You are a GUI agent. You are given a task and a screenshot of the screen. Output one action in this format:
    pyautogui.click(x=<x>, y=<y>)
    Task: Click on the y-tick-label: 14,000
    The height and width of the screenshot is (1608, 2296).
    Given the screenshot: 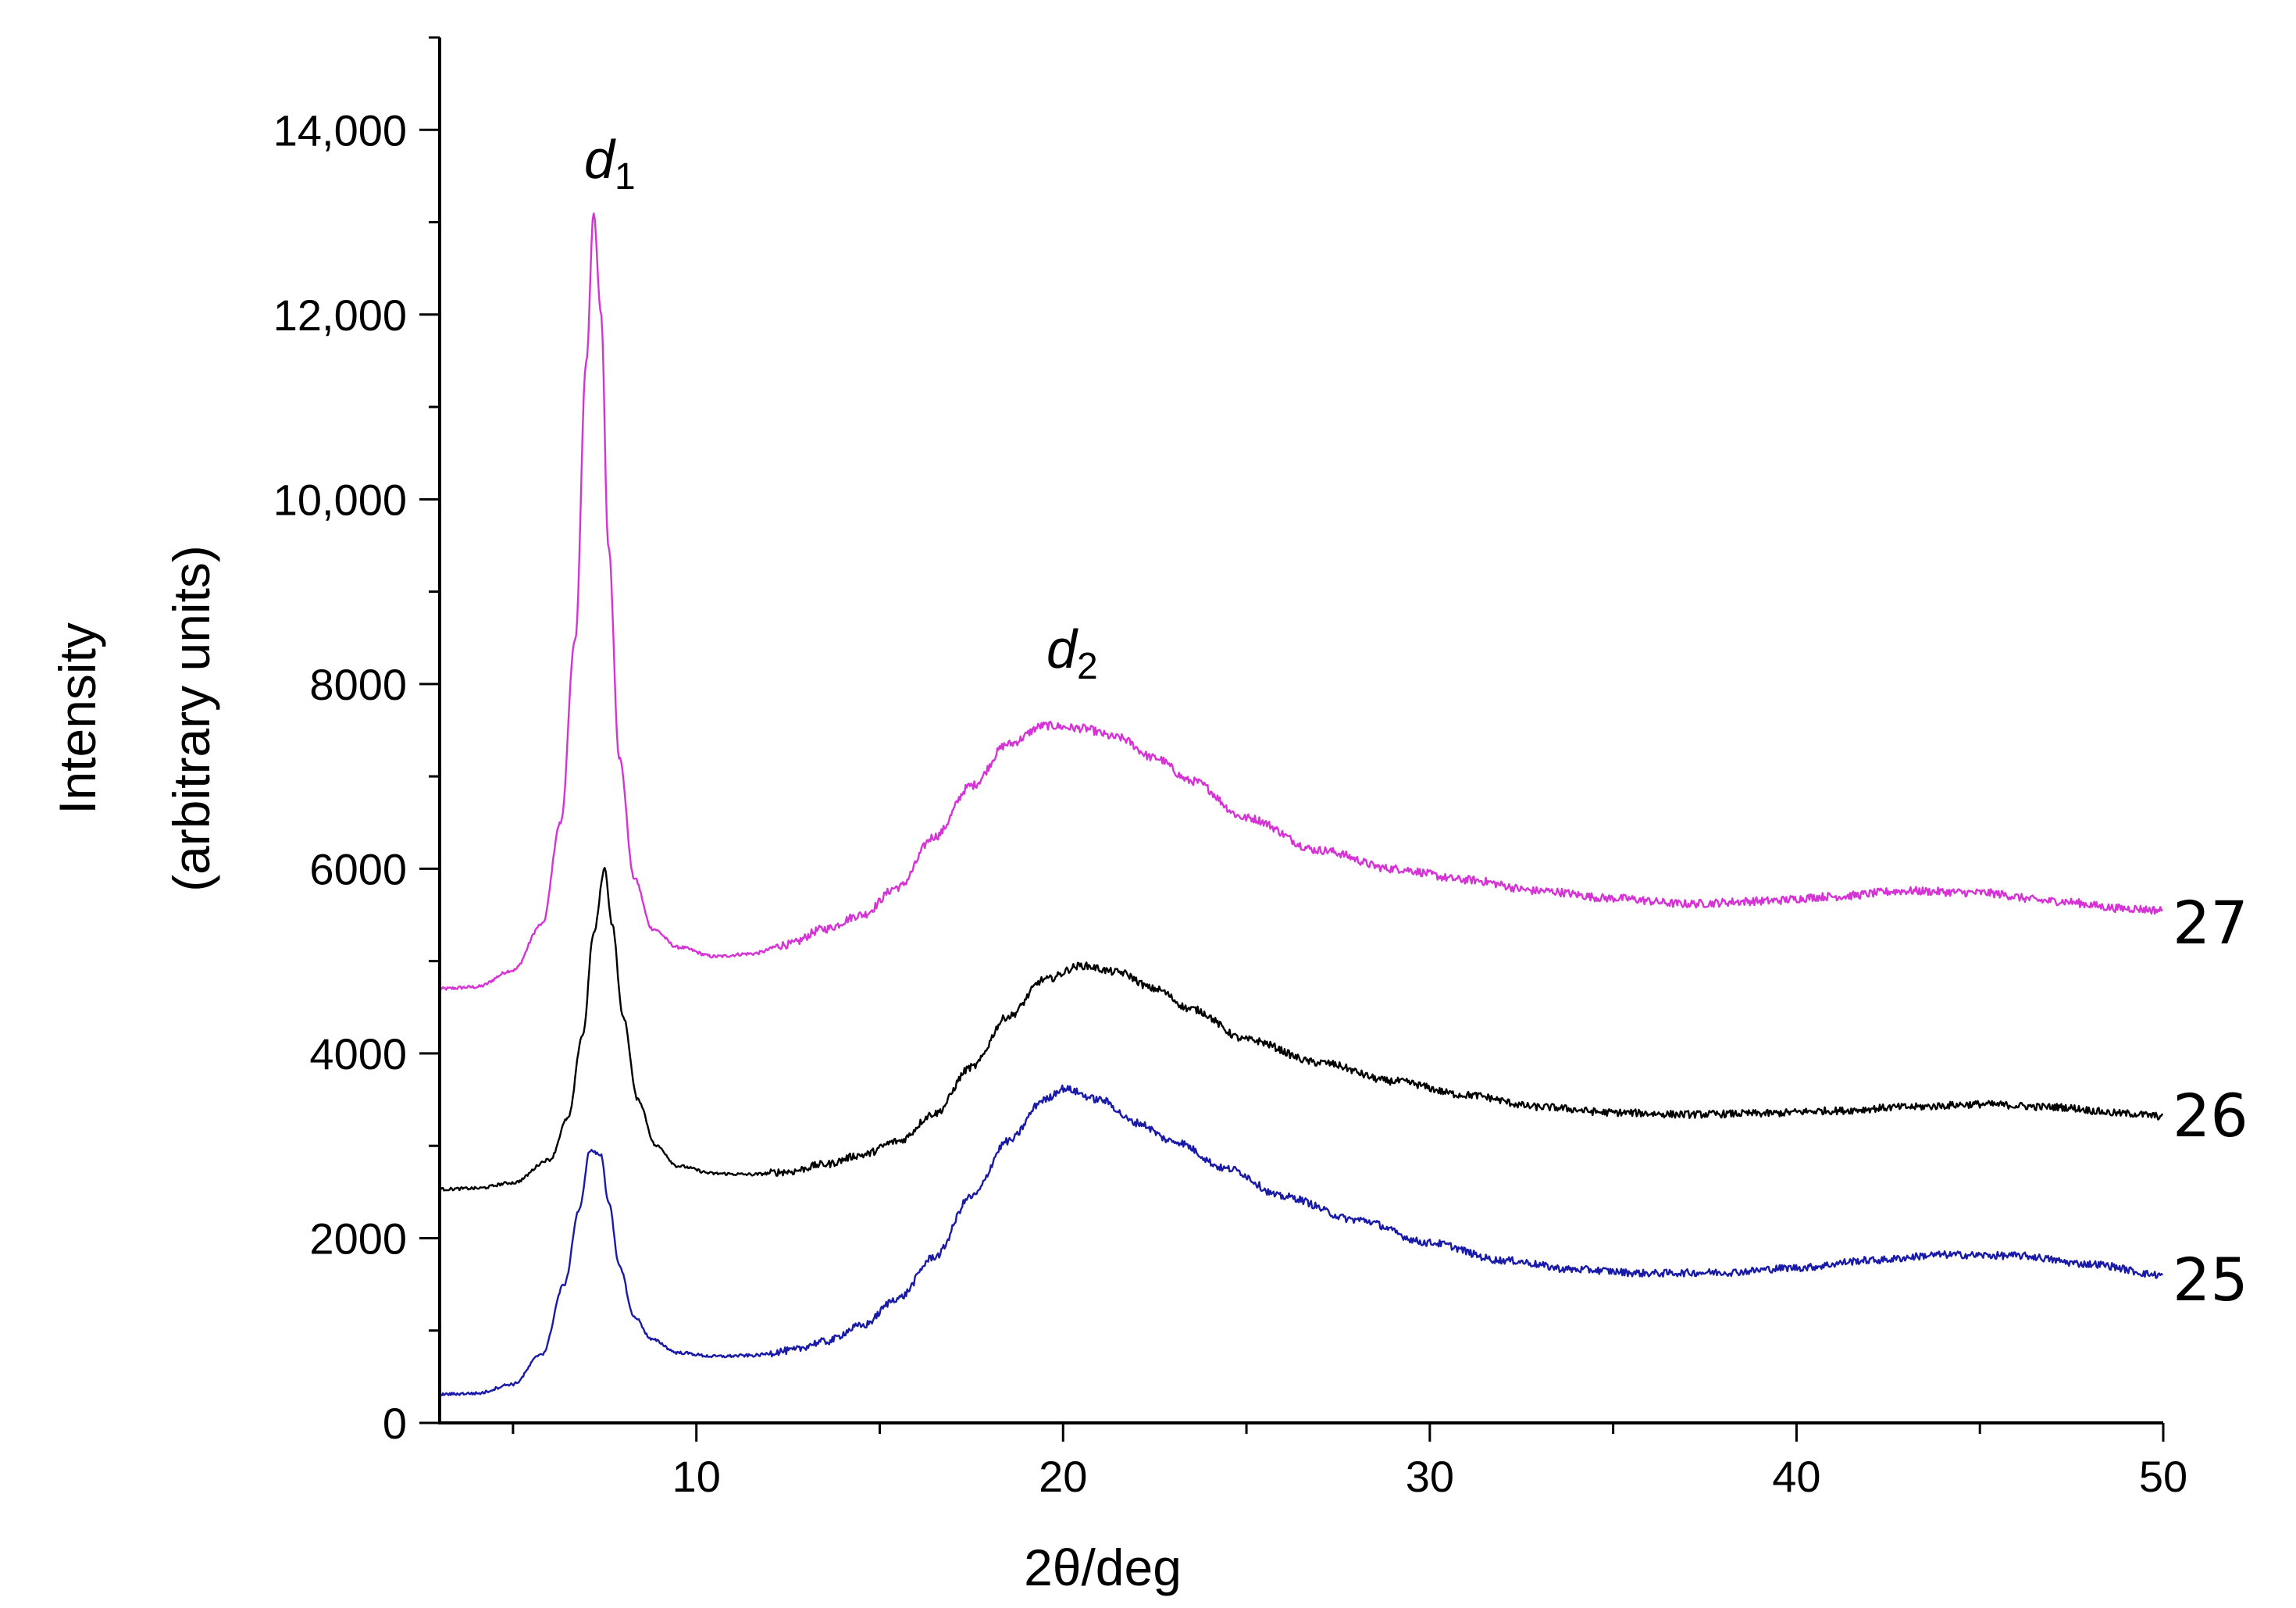 What is the action you would take?
    pyautogui.click(x=340, y=130)
    